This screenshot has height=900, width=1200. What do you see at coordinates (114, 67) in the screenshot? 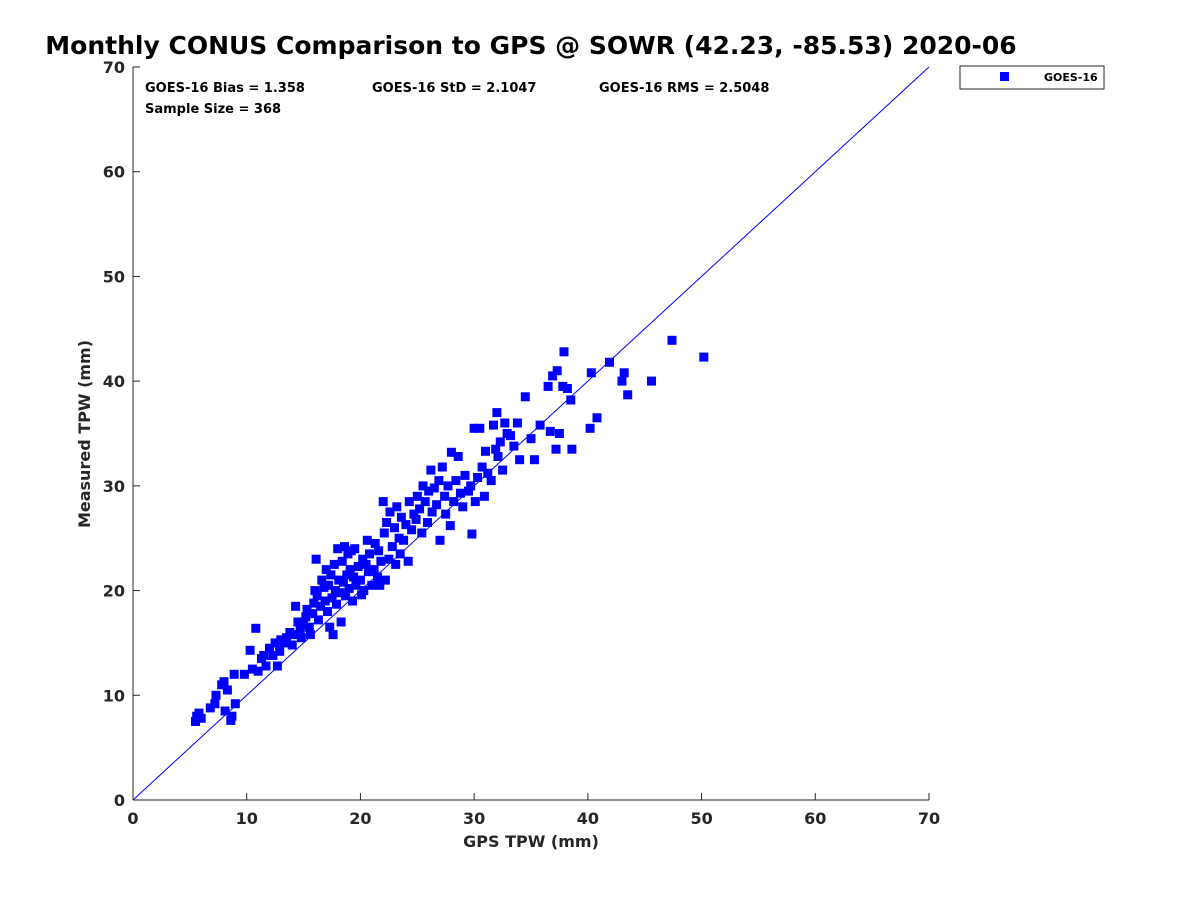
I see `y-tick-label: 70` at bounding box center [114, 67].